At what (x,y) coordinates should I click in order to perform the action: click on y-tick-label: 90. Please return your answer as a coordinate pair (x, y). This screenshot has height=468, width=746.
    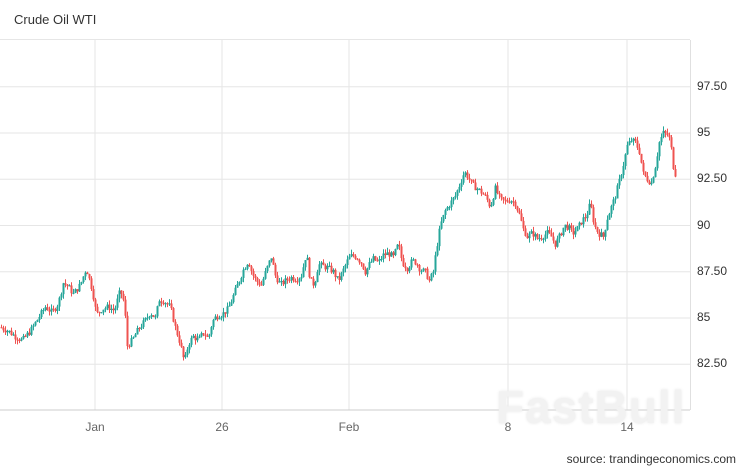
    Looking at the image, I should click on (704, 224).